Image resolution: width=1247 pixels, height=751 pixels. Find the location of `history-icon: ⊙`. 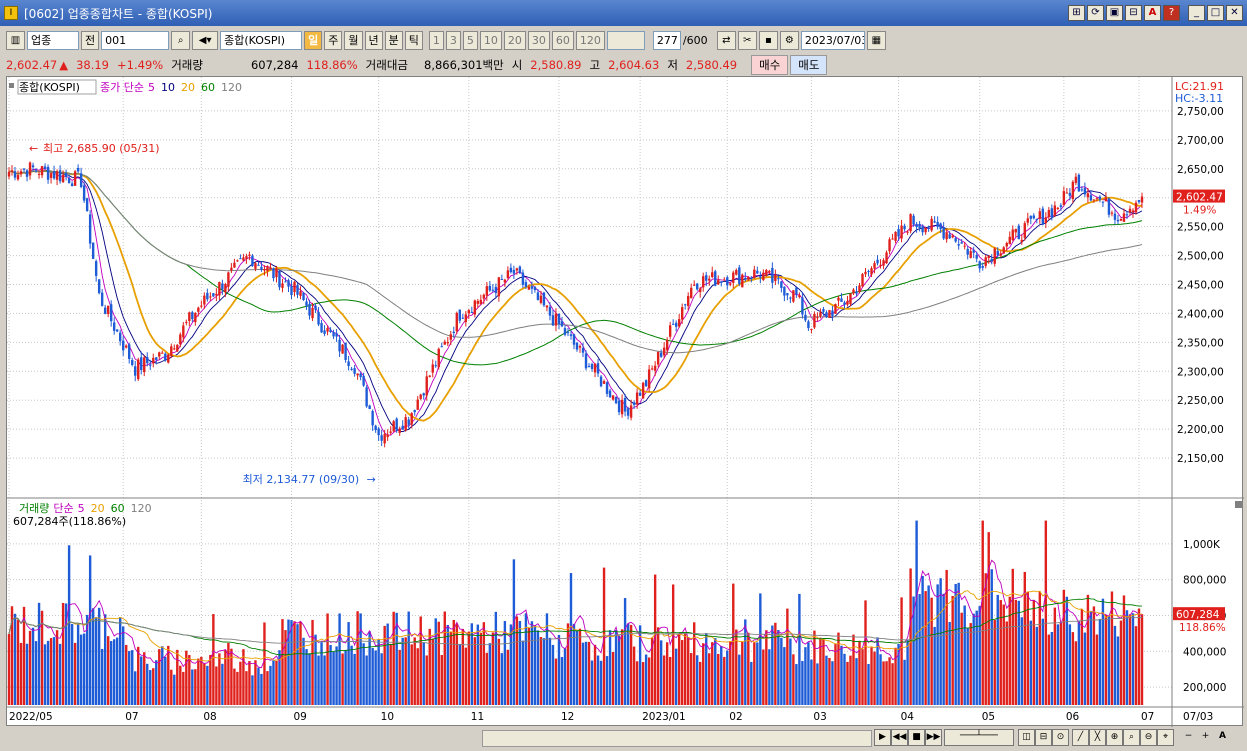

history-icon: ⊙ is located at coordinates (1060, 737).